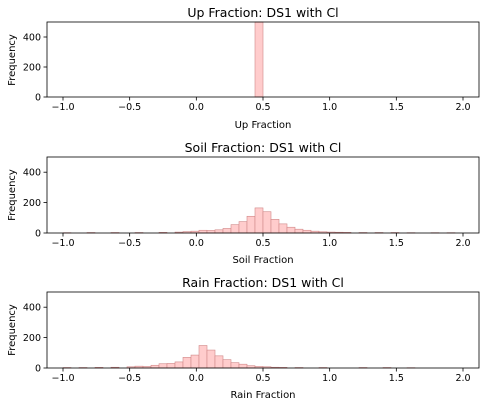 The height and width of the screenshot is (406, 486). What do you see at coordinates (262, 395) in the screenshot?
I see `x-axis-label: Rain Fraction` at bounding box center [262, 395].